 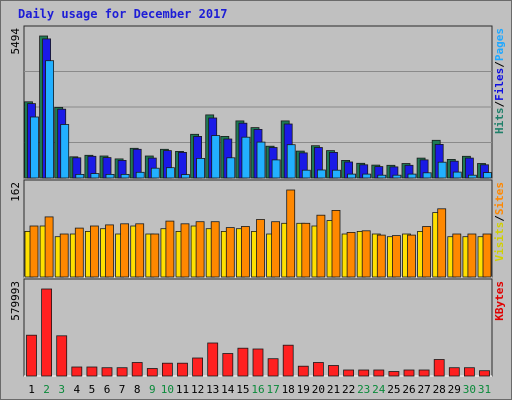 What do you see at coordinates (228, 389) in the screenshot?
I see `x-tick-label-14: 14` at bounding box center [228, 389].